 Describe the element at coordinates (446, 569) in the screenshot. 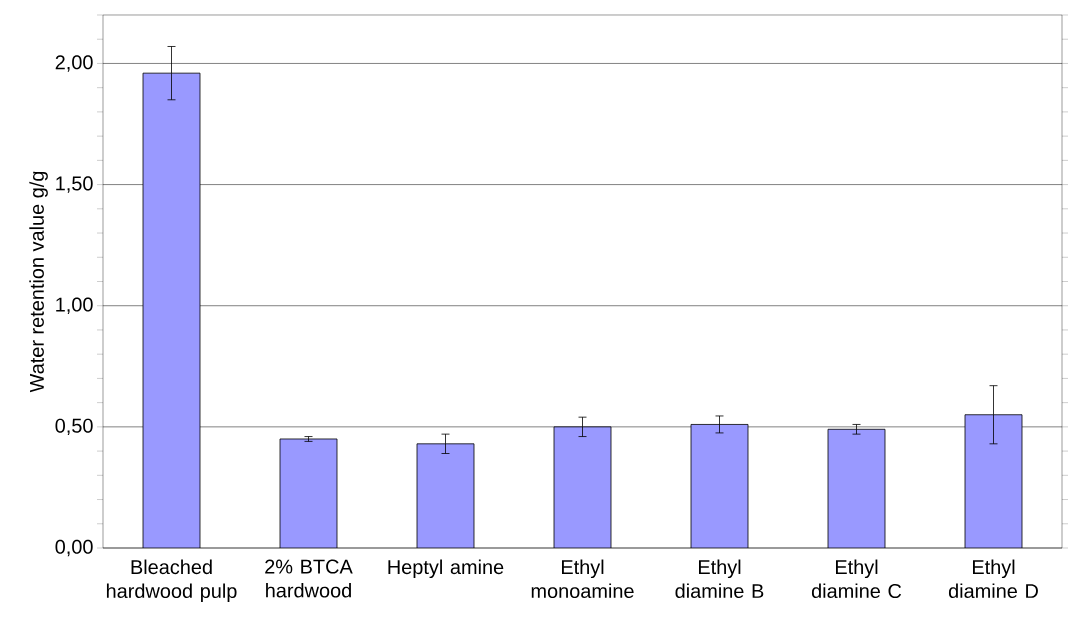

I see `x-tick-label: Heptyl amine` at that location.